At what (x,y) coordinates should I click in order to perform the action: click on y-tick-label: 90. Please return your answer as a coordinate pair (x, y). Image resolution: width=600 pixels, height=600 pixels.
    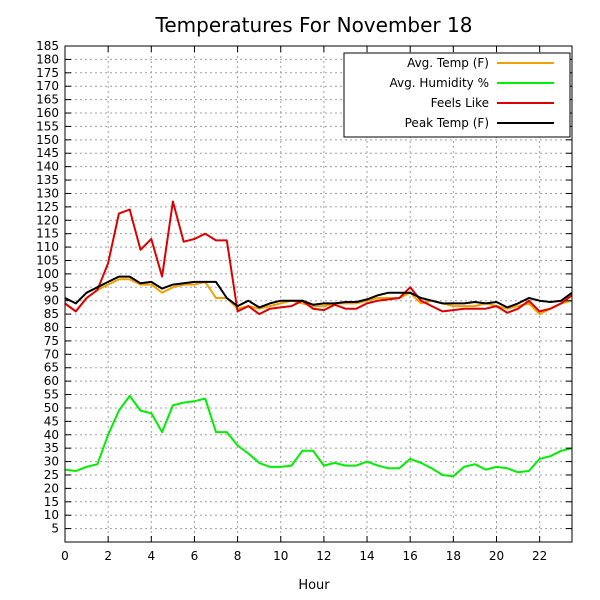
    Looking at the image, I should click on (51, 301).